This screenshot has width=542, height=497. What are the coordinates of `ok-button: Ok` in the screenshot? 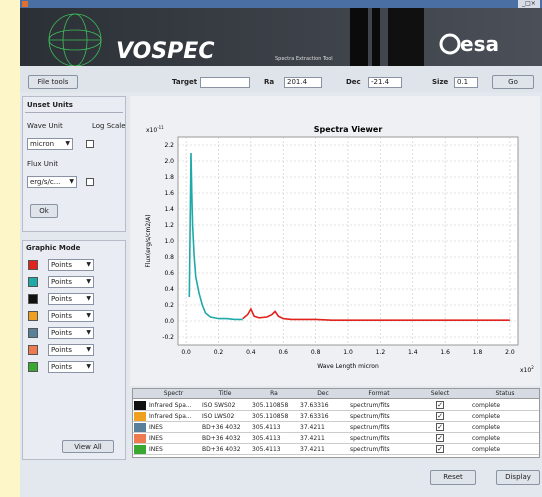 It's located at (44, 211).